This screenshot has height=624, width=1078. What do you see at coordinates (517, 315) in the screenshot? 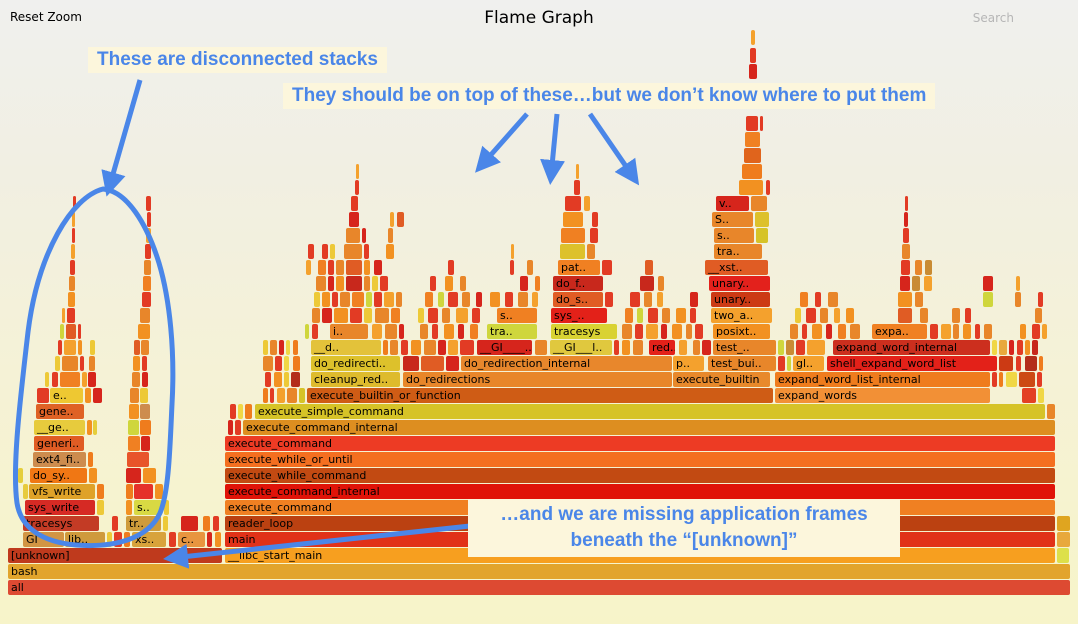
I see `frame-s: s..` at bounding box center [517, 315].